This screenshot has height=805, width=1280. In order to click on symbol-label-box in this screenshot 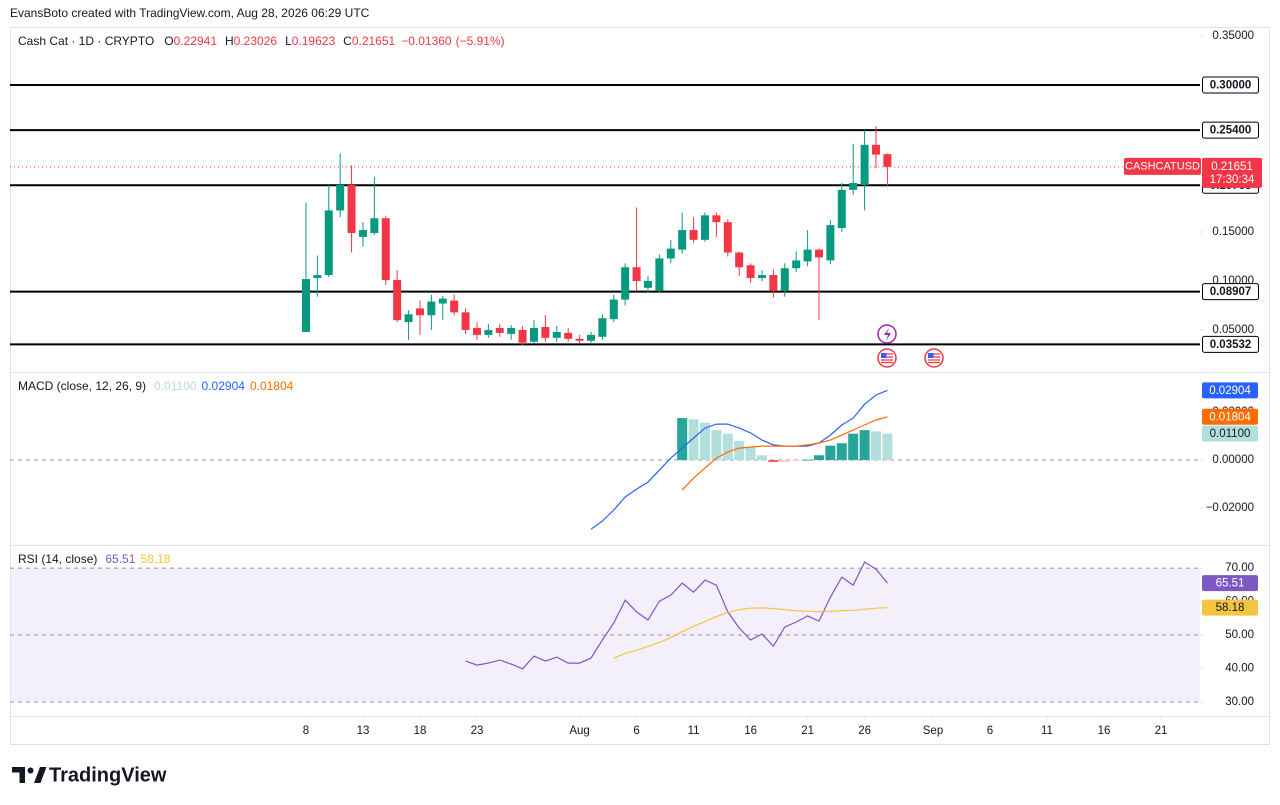, I will do `click(1162, 166)`.